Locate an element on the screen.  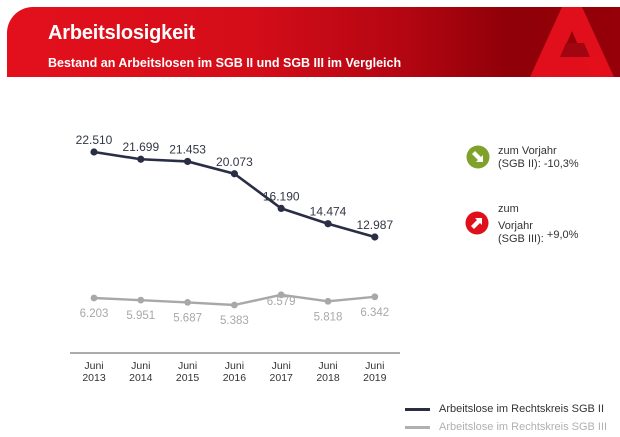
data-label-sgb2: 21.453 is located at coordinates (187, 149).